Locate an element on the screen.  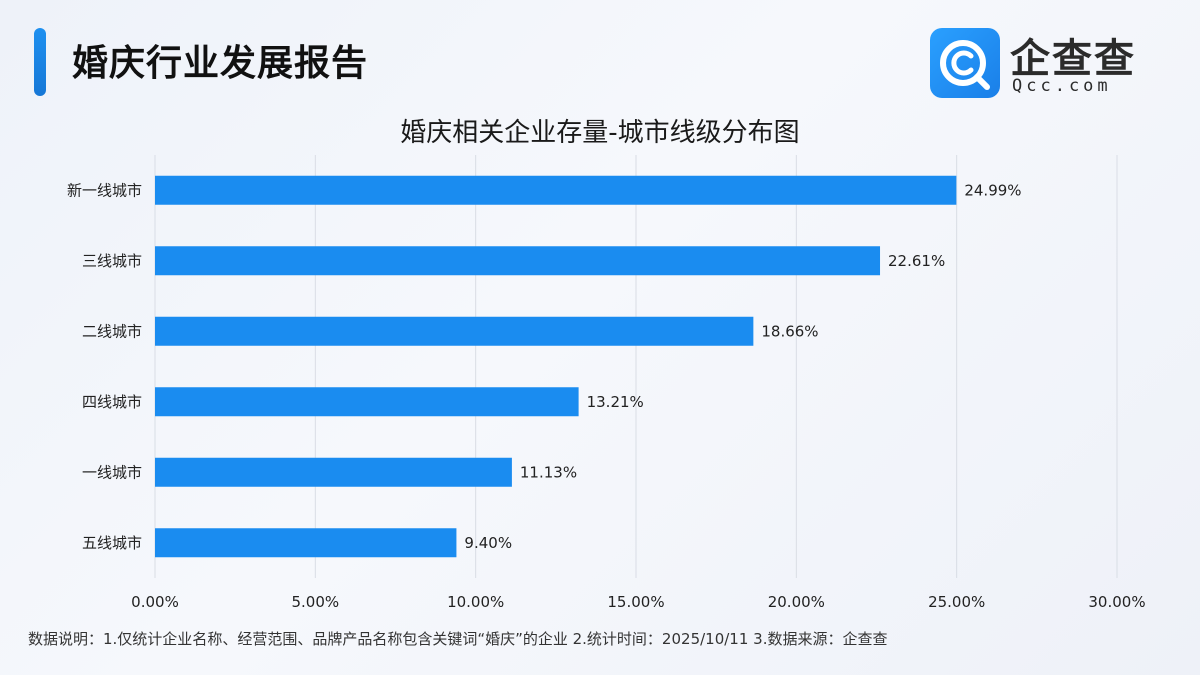
category-label: 四线城市 is located at coordinates (112, 402).